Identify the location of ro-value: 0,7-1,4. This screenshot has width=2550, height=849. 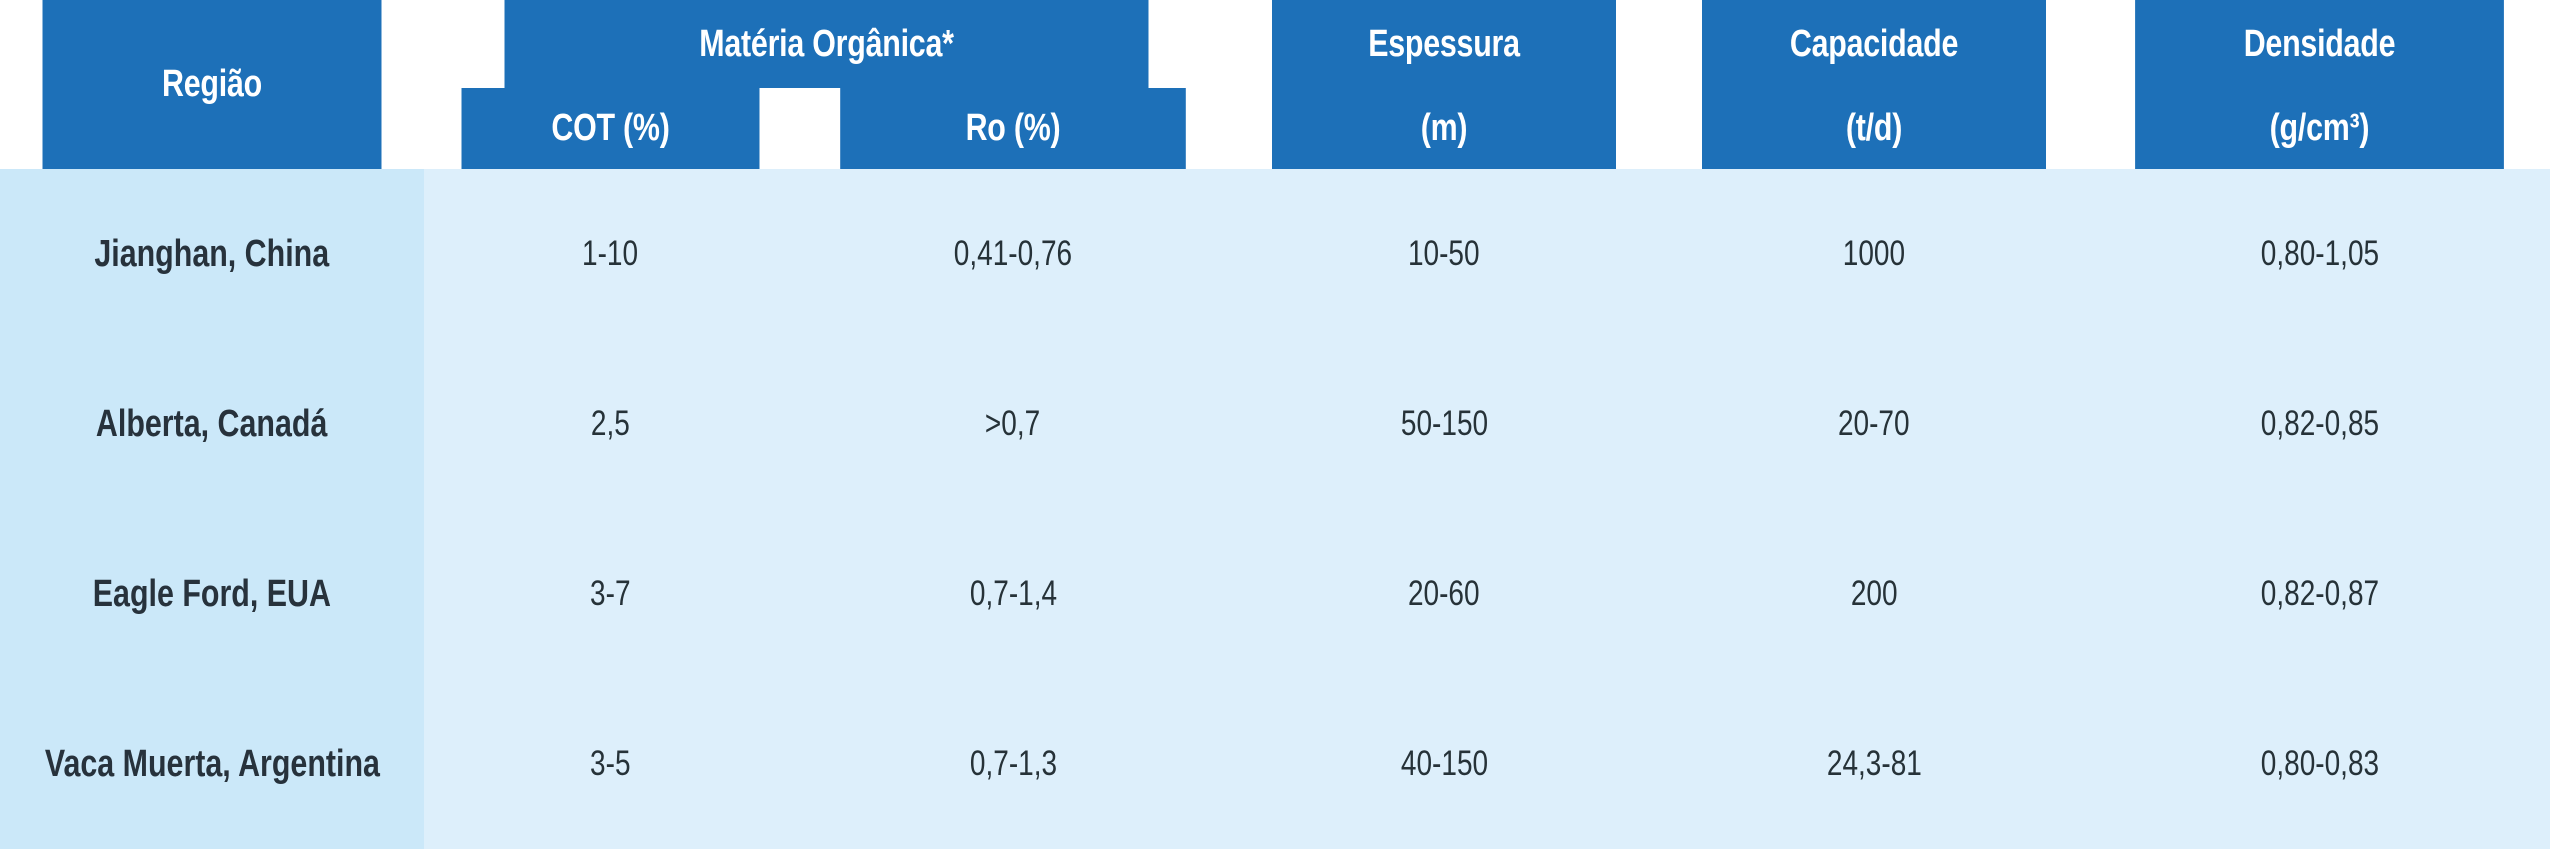
(1013, 593).